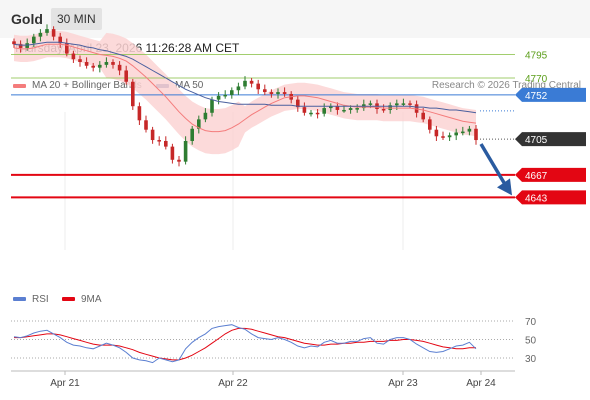  I want to click on header-bar: Gold 30 MIN, so click(295, 19).